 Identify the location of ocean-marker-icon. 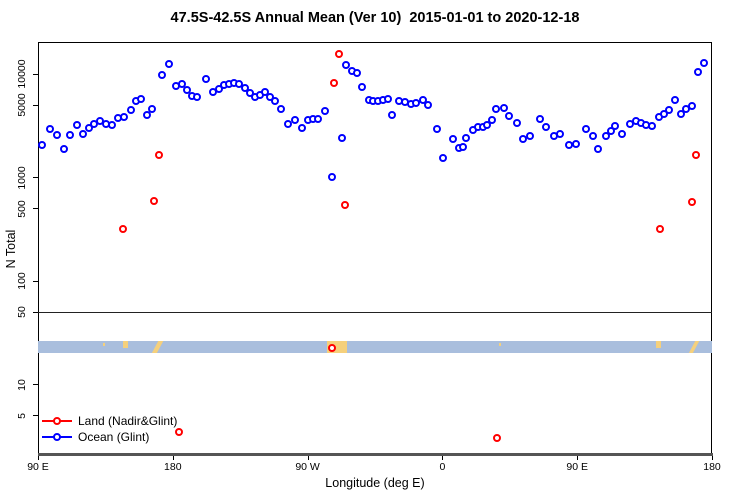
(57, 437).